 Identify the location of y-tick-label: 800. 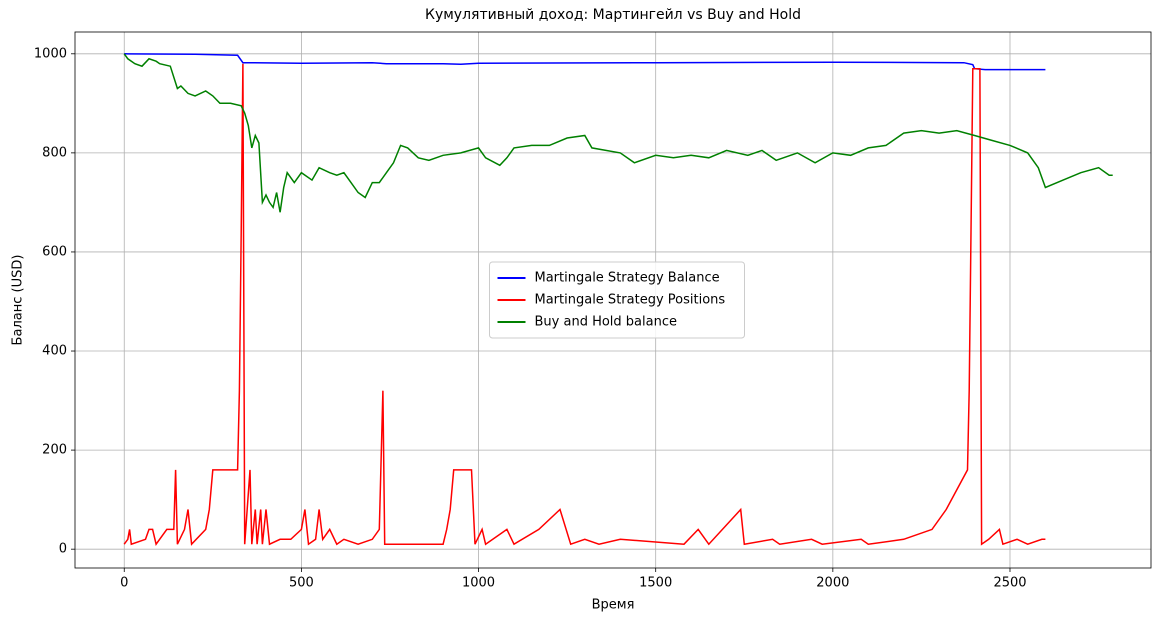
(54, 152).